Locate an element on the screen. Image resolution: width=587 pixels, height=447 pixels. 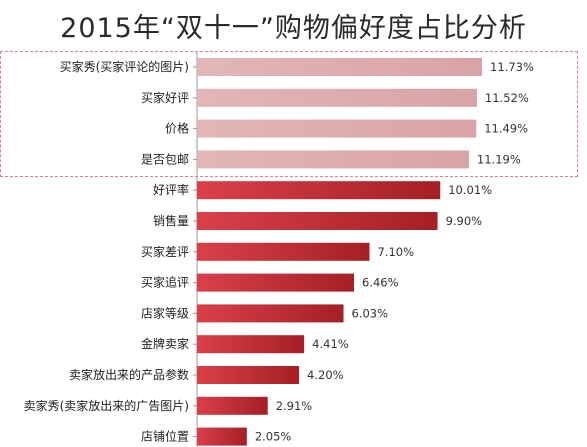
value-label: 6.03% is located at coordinates (370, 313).